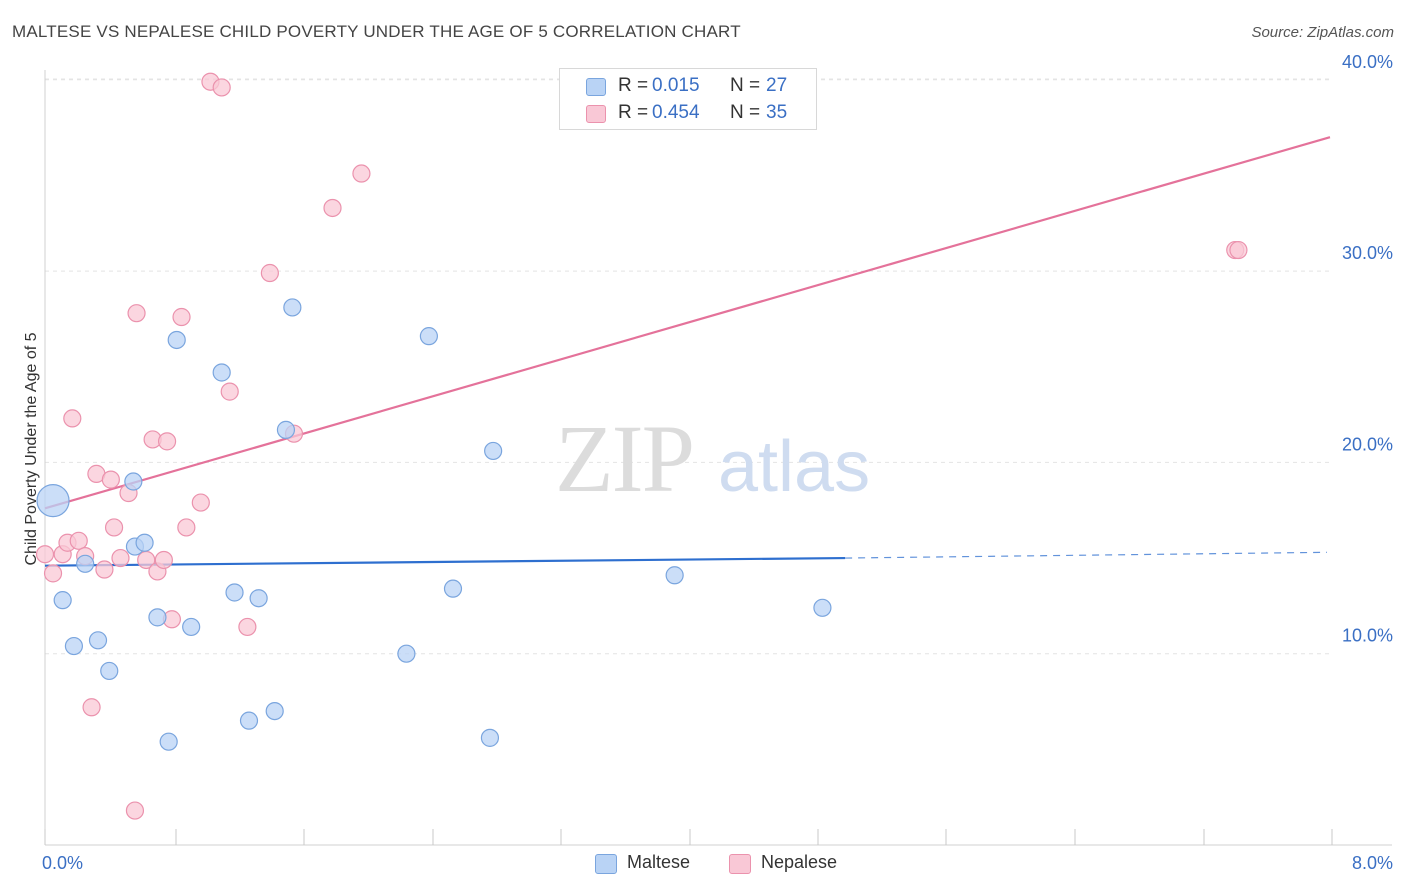 Image resolution: width=1406 pixels, height=892 pixels. Describe the element at coordinates (1367, 253) in the screenshot. I see `y-tick-label: 30.0%` at that location.